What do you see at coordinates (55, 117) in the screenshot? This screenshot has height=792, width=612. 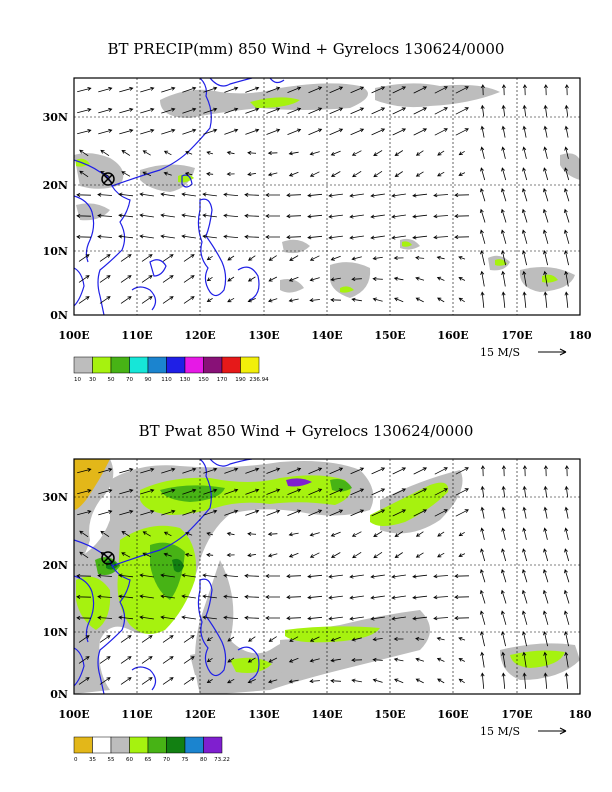 I see `svg-text: 30N` at bounding box center [55, 117].